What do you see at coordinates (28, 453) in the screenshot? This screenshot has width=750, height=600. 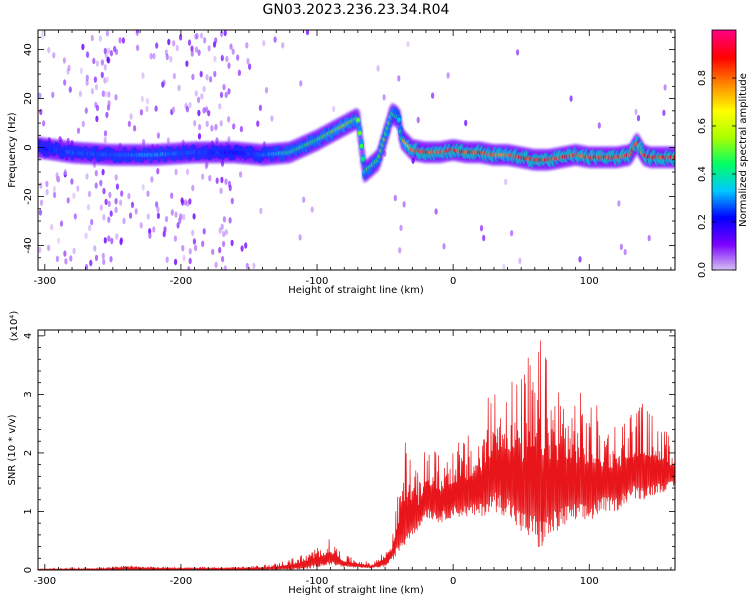 I see `y-tick-label: 2` at bounding box center [28, 453].